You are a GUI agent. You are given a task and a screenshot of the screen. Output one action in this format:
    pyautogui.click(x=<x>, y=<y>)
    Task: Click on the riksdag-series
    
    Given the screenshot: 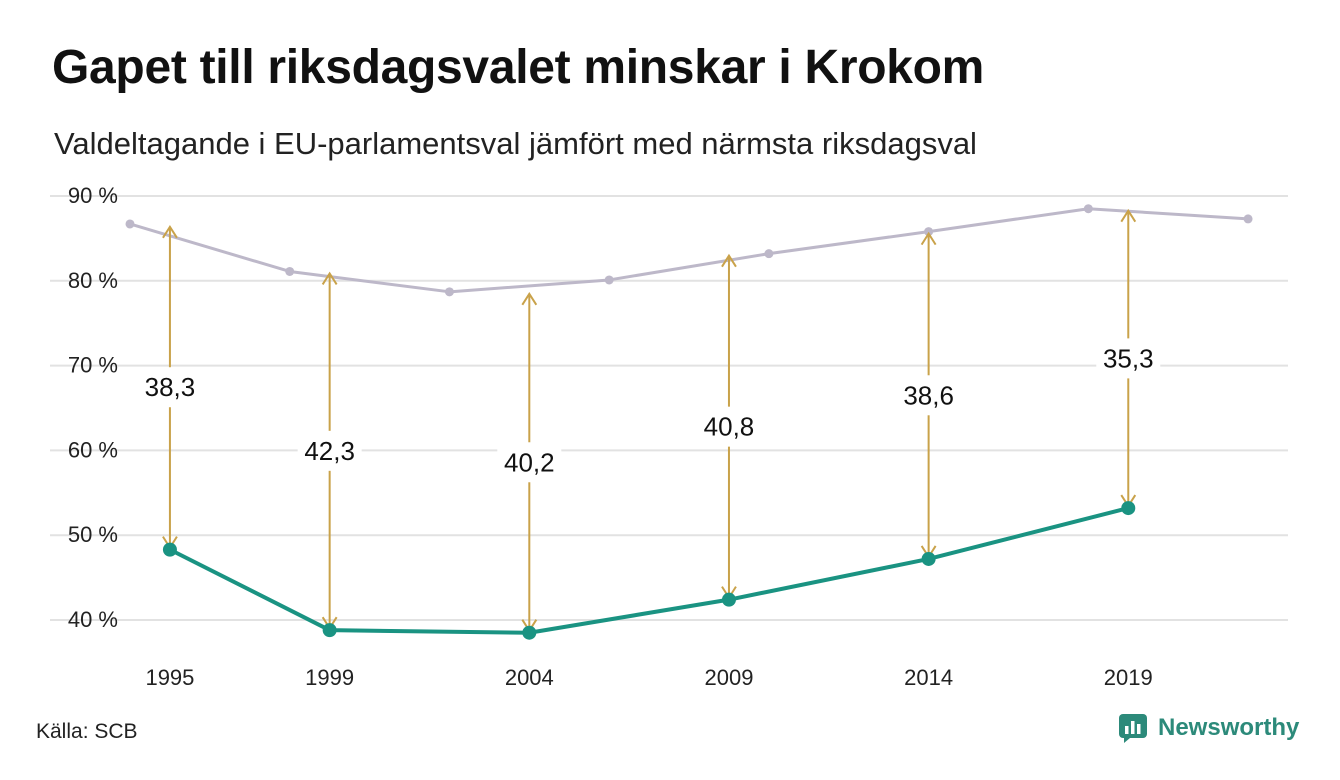 What is the action you would take?
    pyautogui.click(x=689, y=250)
    